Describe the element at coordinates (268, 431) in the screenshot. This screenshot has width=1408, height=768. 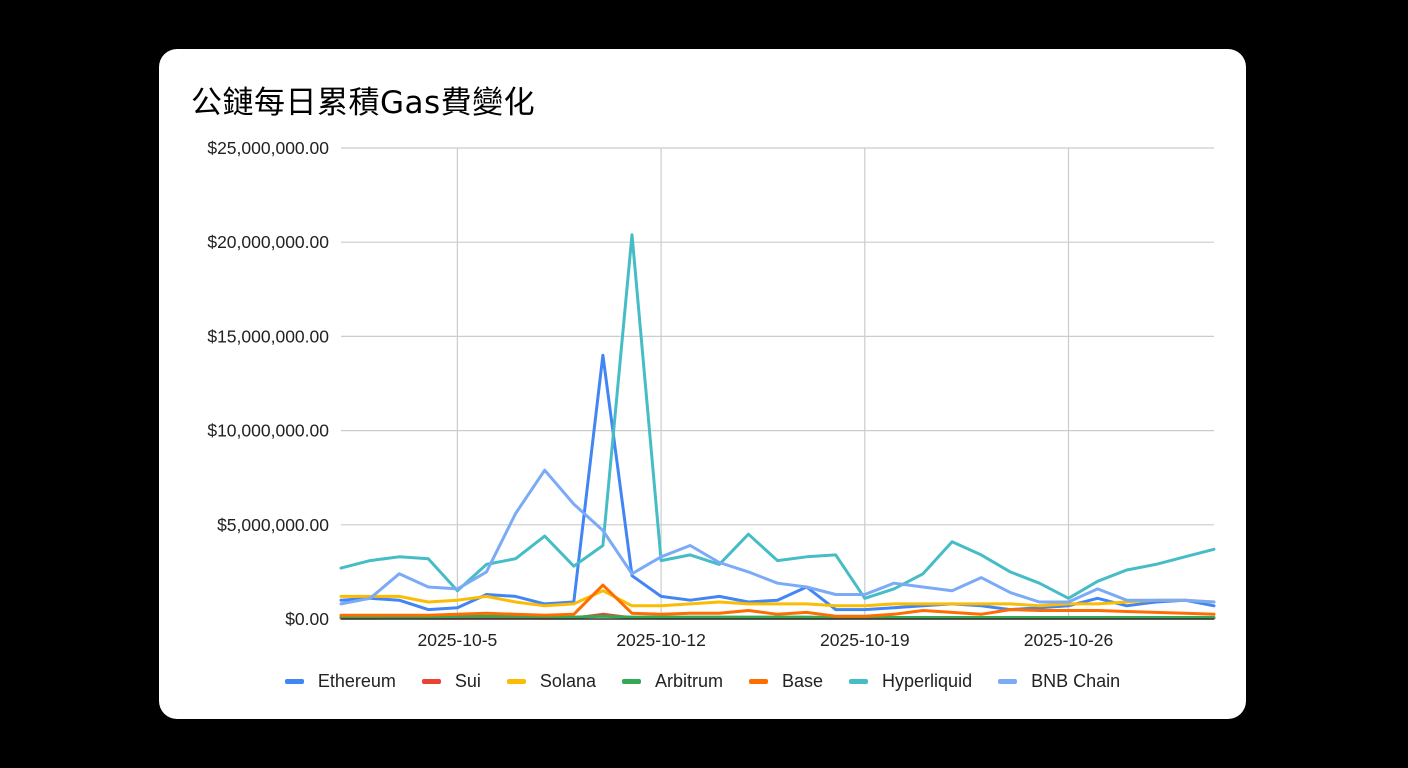
I see `y-tick-label: $10,000,000.00` at that location.